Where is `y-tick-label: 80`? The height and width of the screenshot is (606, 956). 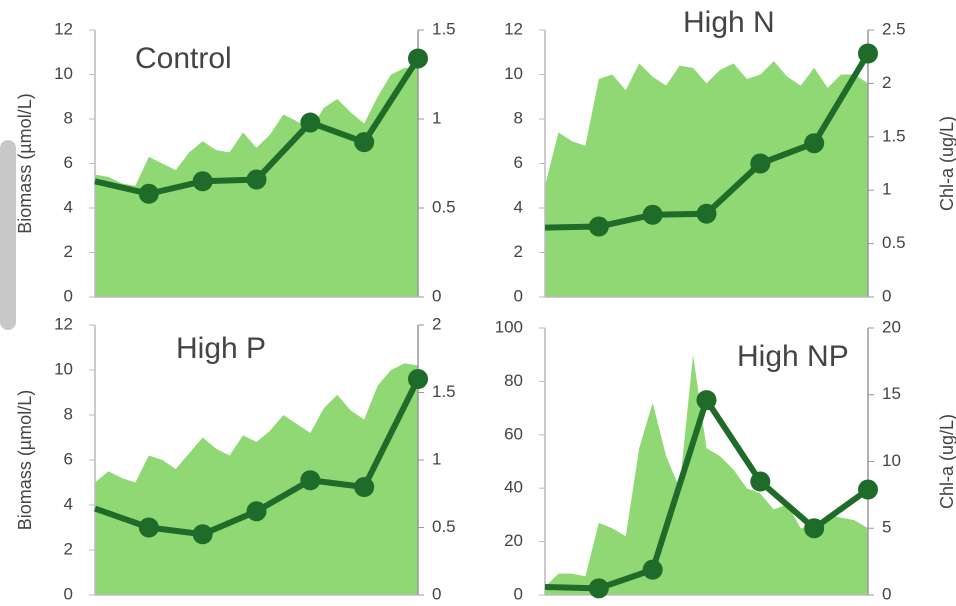 y-tick-label: 80 is located at coordinates (513, 380).